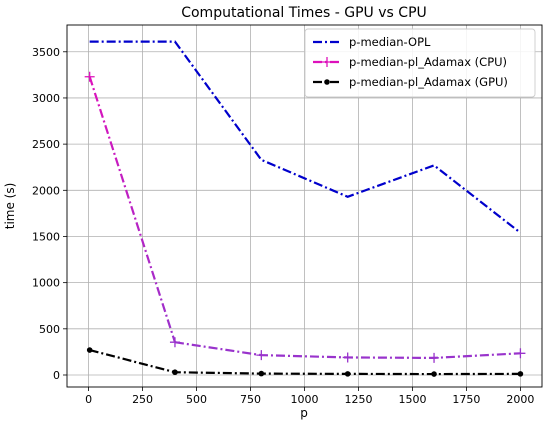 The width and height of the screenshot is (550, 426). What do you see at coordinates (305, 399) in the screenshot?
I see `x-tick-label: 1000` at bounding box center [305, 399].